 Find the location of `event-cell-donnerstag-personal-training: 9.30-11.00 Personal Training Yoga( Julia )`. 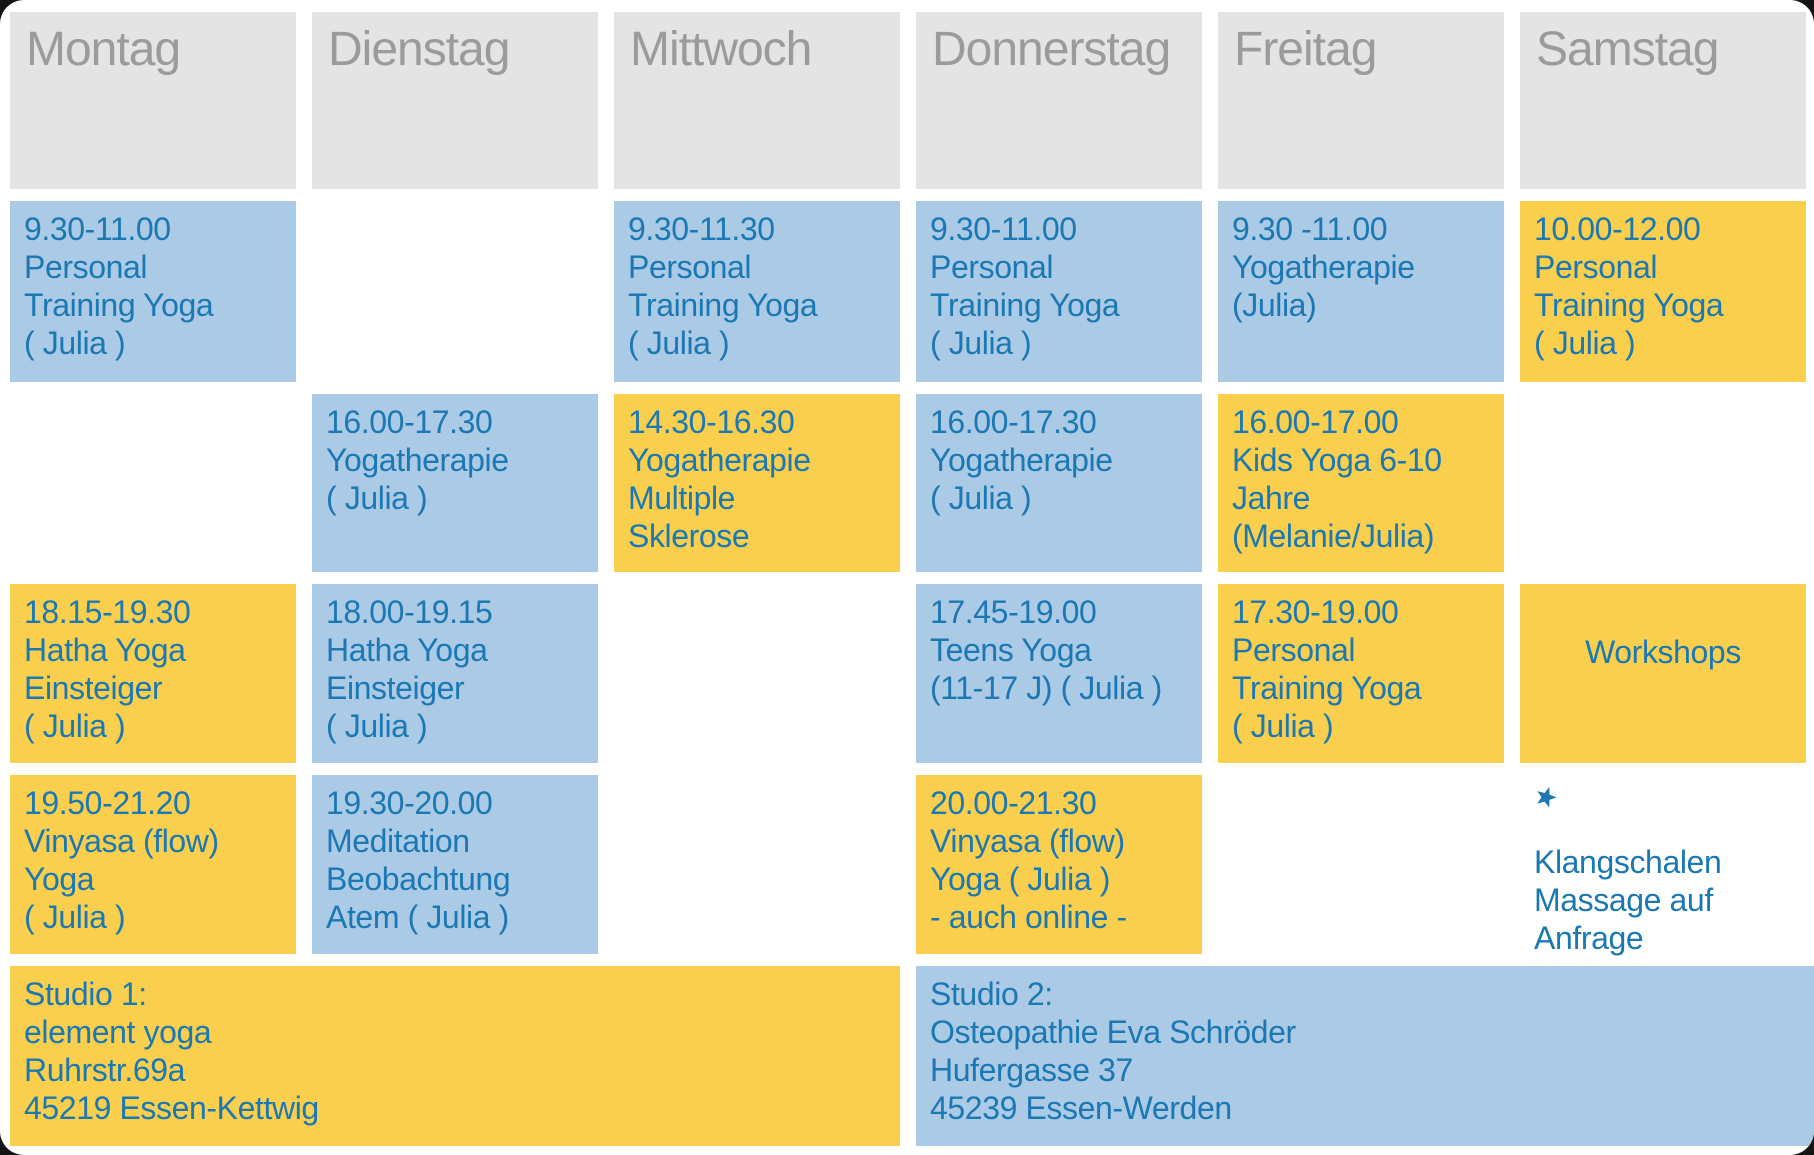

event-cell-donnerstag-personal-training: 9.30-11.00 Personal Training Yoga( Julia ) is located at coordinates (1059, 291).